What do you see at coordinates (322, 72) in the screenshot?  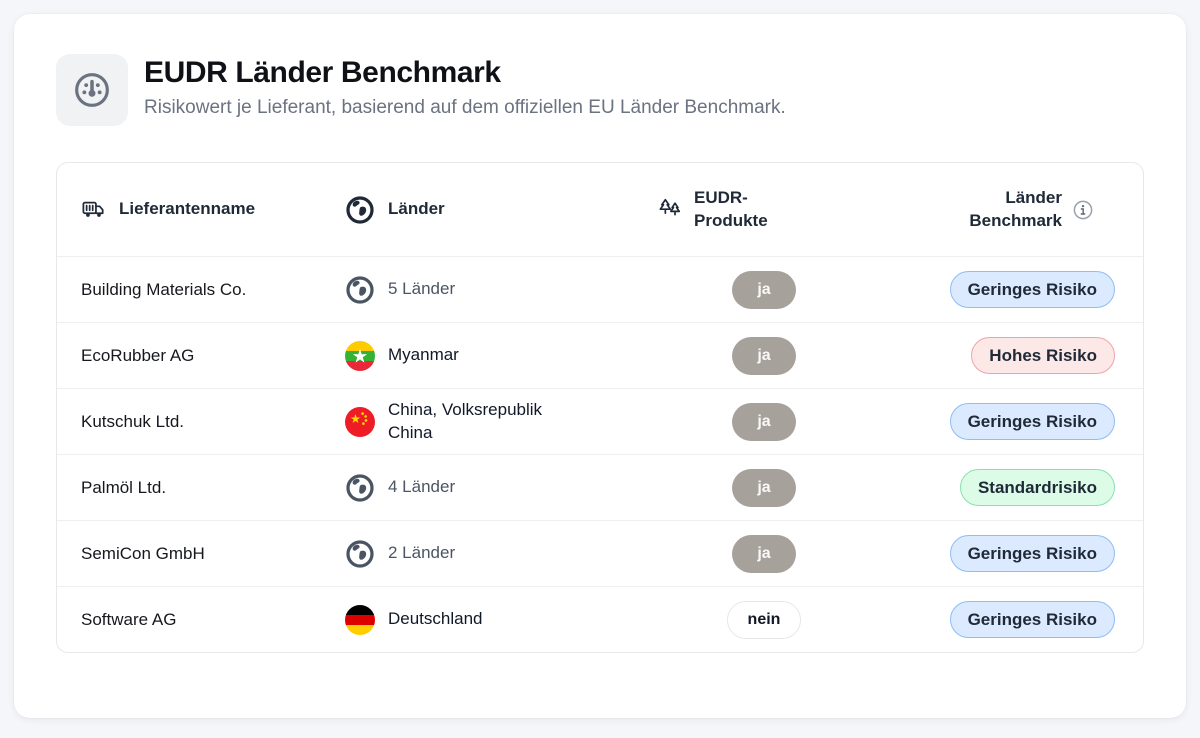 I see `page-title: EUDR Länder Benchmark` at bounding box center [322, 72].